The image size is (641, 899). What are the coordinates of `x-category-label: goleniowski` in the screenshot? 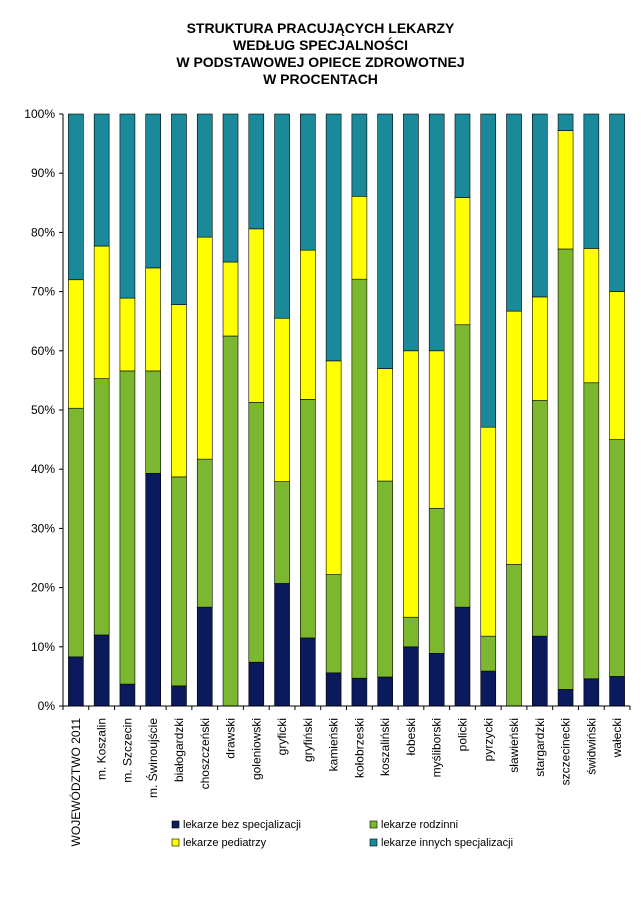 It's located at (256, 749).